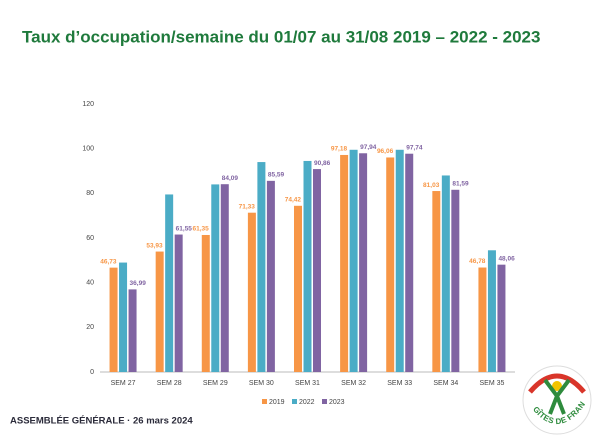 This screenshot has width=601, height=441. What do you see at coordinates (90, 283) in the screenshot?
I see `y-tick-label: 40` at bounding box center [90, 283].